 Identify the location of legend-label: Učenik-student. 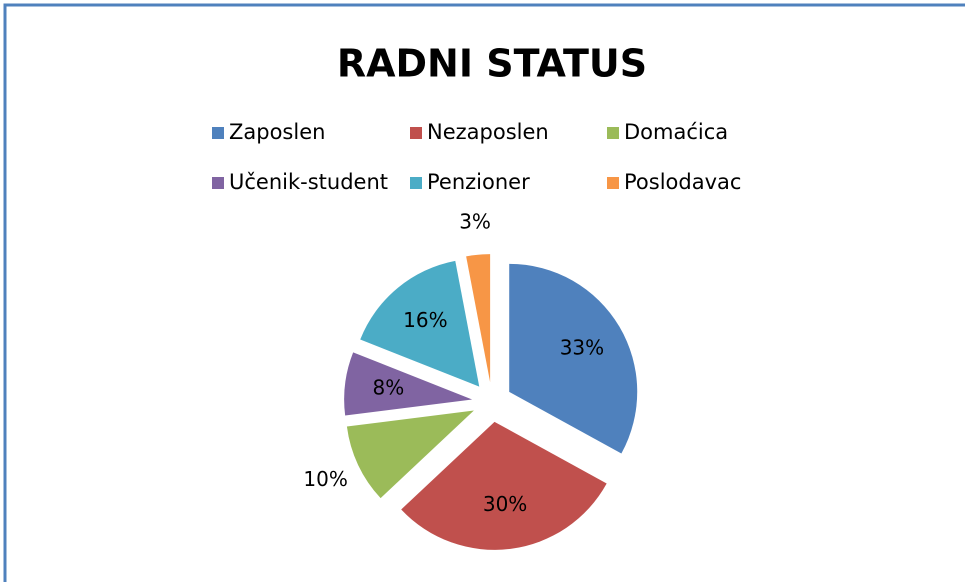
(308, 182).